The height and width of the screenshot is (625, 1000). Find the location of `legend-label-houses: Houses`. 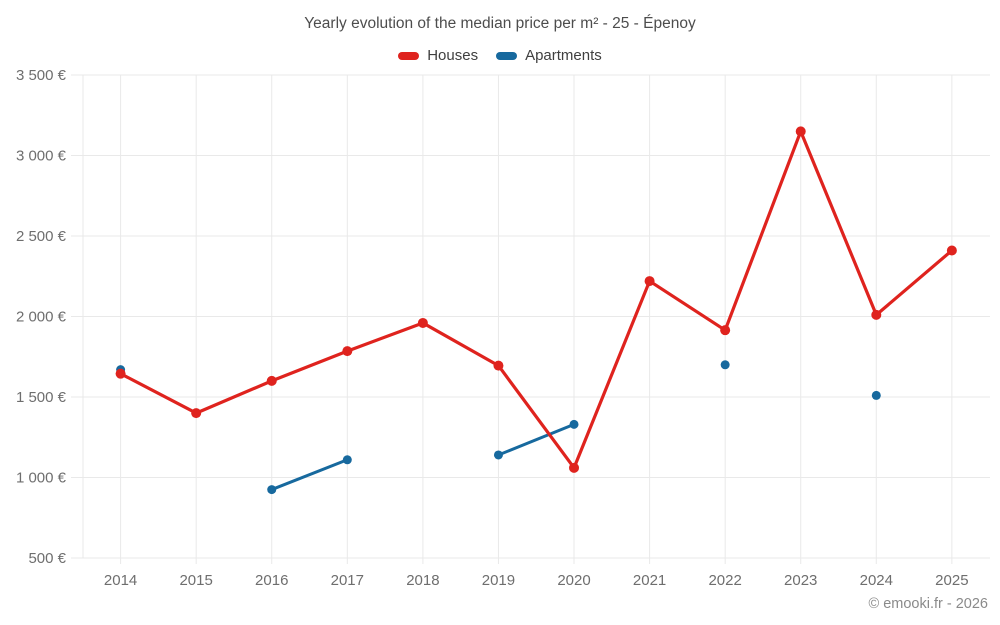

legend-label-houses: Houses is located at coordinates (453, 55).